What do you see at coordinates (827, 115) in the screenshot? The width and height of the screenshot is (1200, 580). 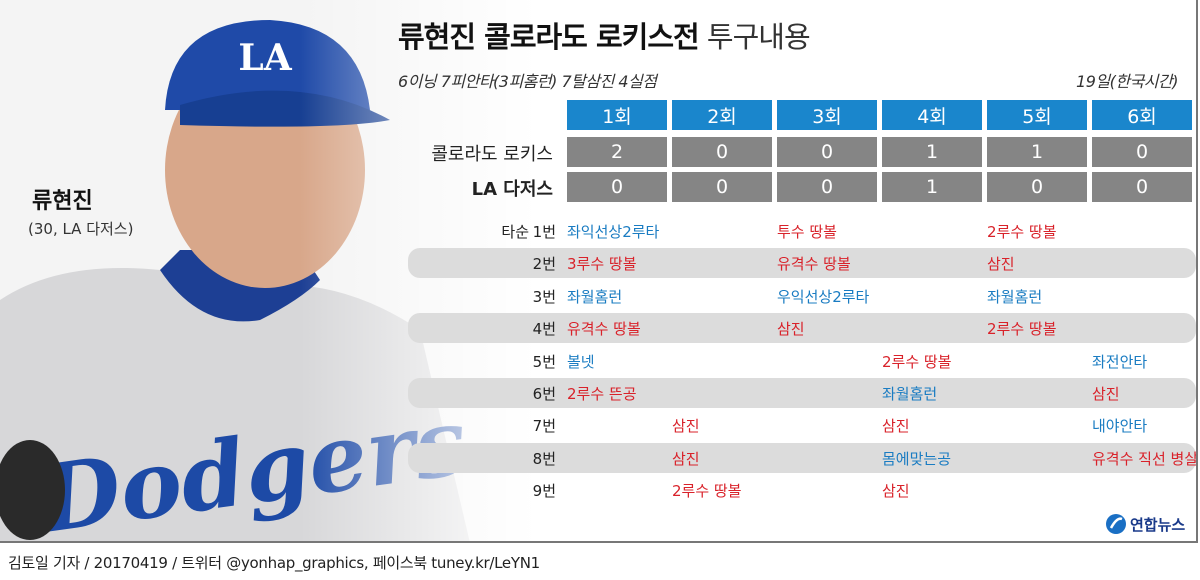 I see `inning-header: 3회` at bounding box center [827, 115].